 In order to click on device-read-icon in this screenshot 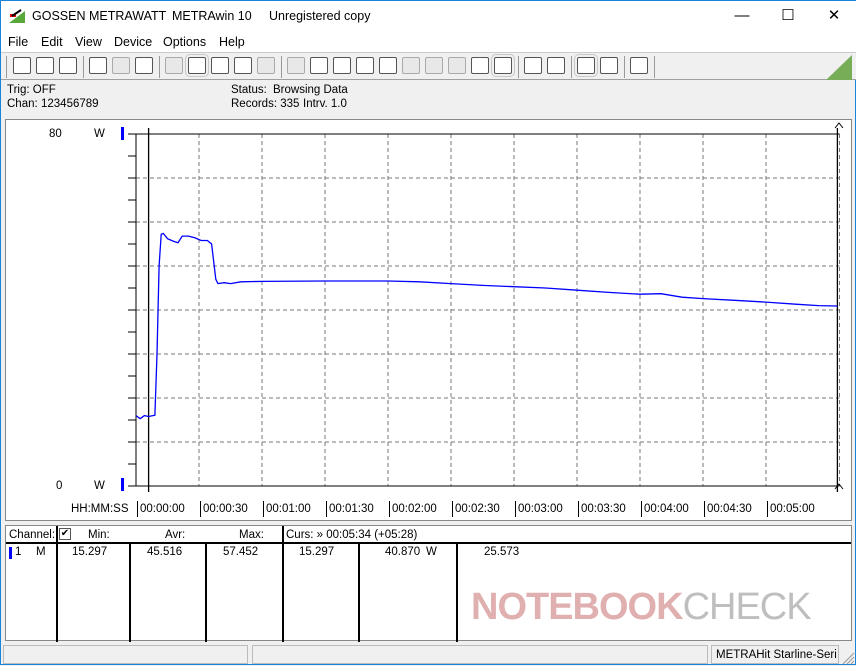, I will do `click(98, 65)`.